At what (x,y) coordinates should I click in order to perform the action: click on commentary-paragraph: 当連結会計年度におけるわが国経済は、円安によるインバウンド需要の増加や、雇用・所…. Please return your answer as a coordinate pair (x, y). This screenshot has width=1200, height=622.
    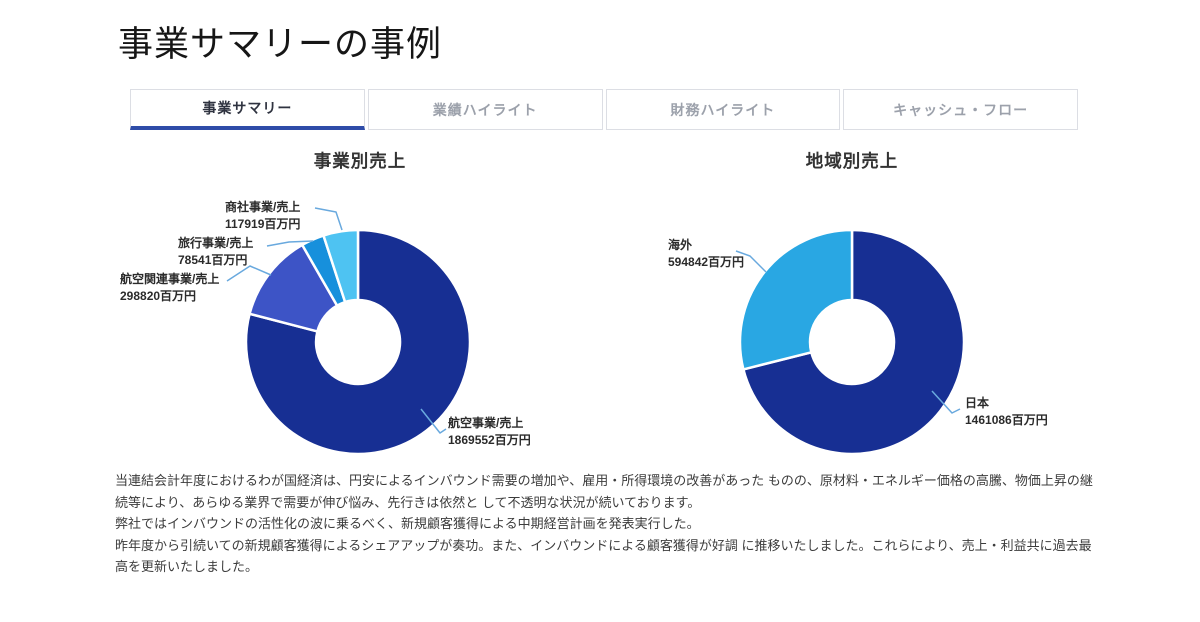
    Looking at the image, I should click on (604, 491).